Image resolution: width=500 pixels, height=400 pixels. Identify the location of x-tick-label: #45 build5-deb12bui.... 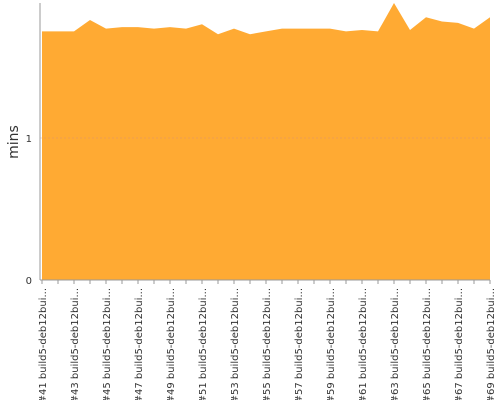
(107, 344).